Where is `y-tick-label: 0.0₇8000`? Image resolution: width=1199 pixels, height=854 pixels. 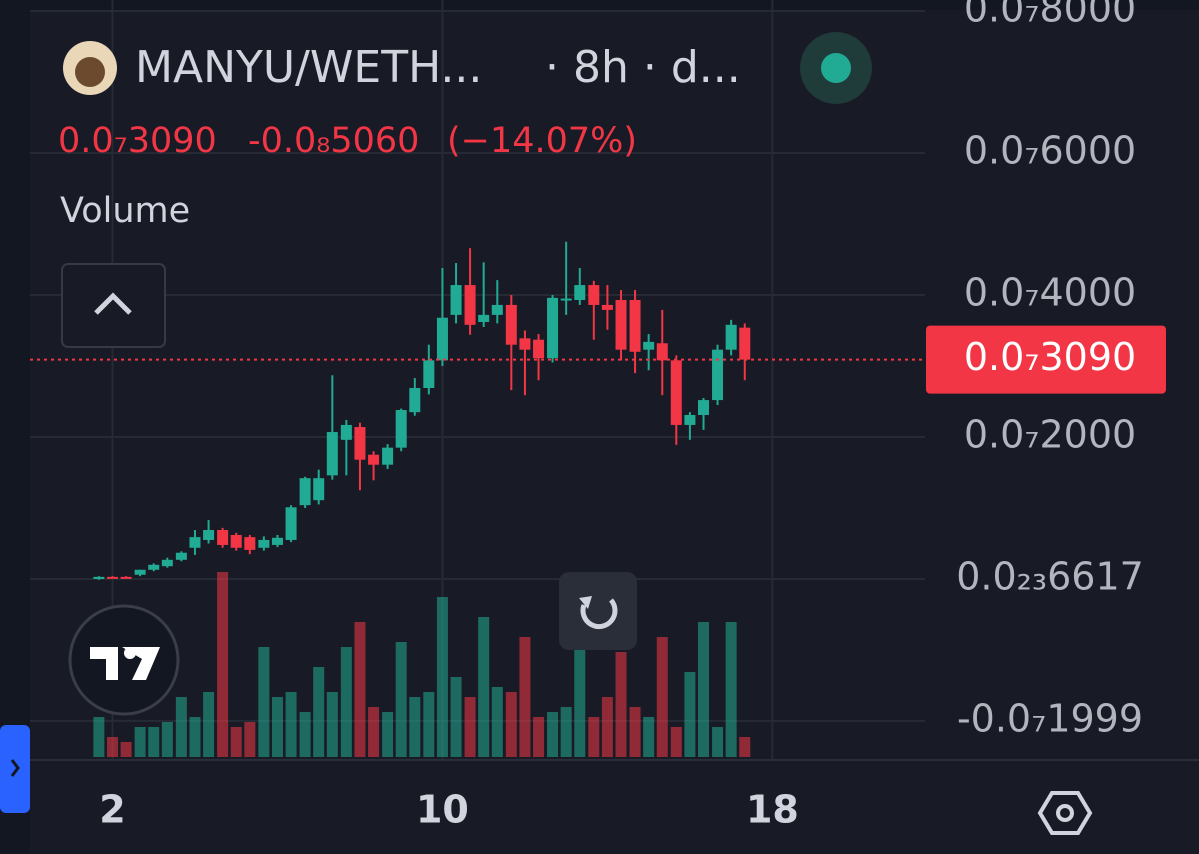 y-tick-label: 0.0₇8000 is located at coordinates (1050, 15).